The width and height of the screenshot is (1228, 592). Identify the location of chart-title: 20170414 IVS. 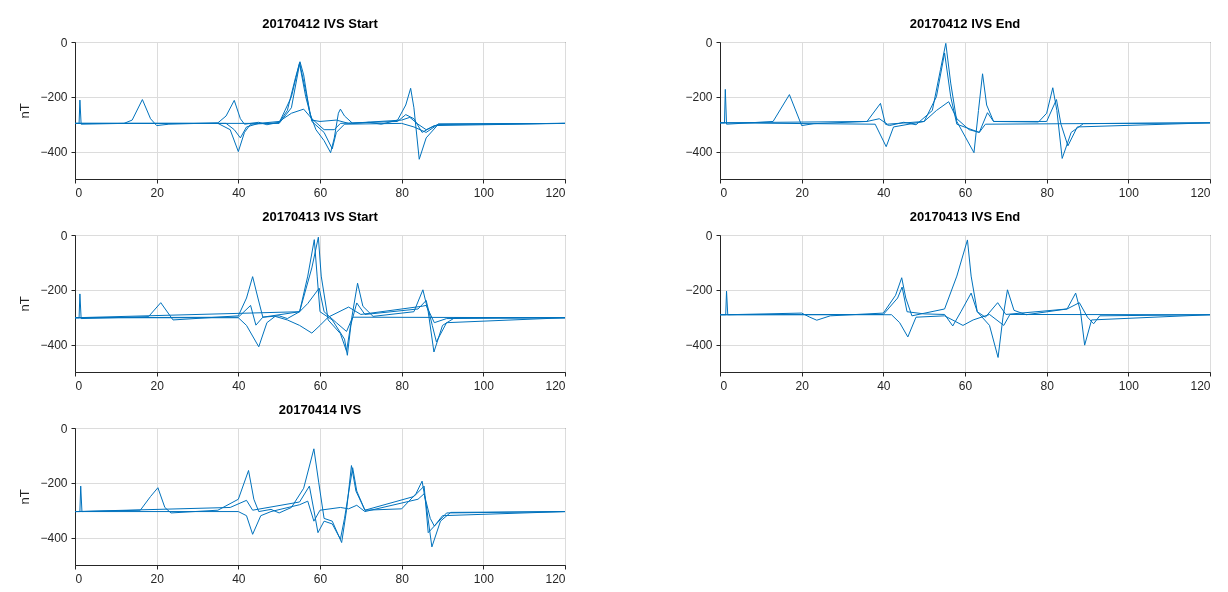
(320, 409).